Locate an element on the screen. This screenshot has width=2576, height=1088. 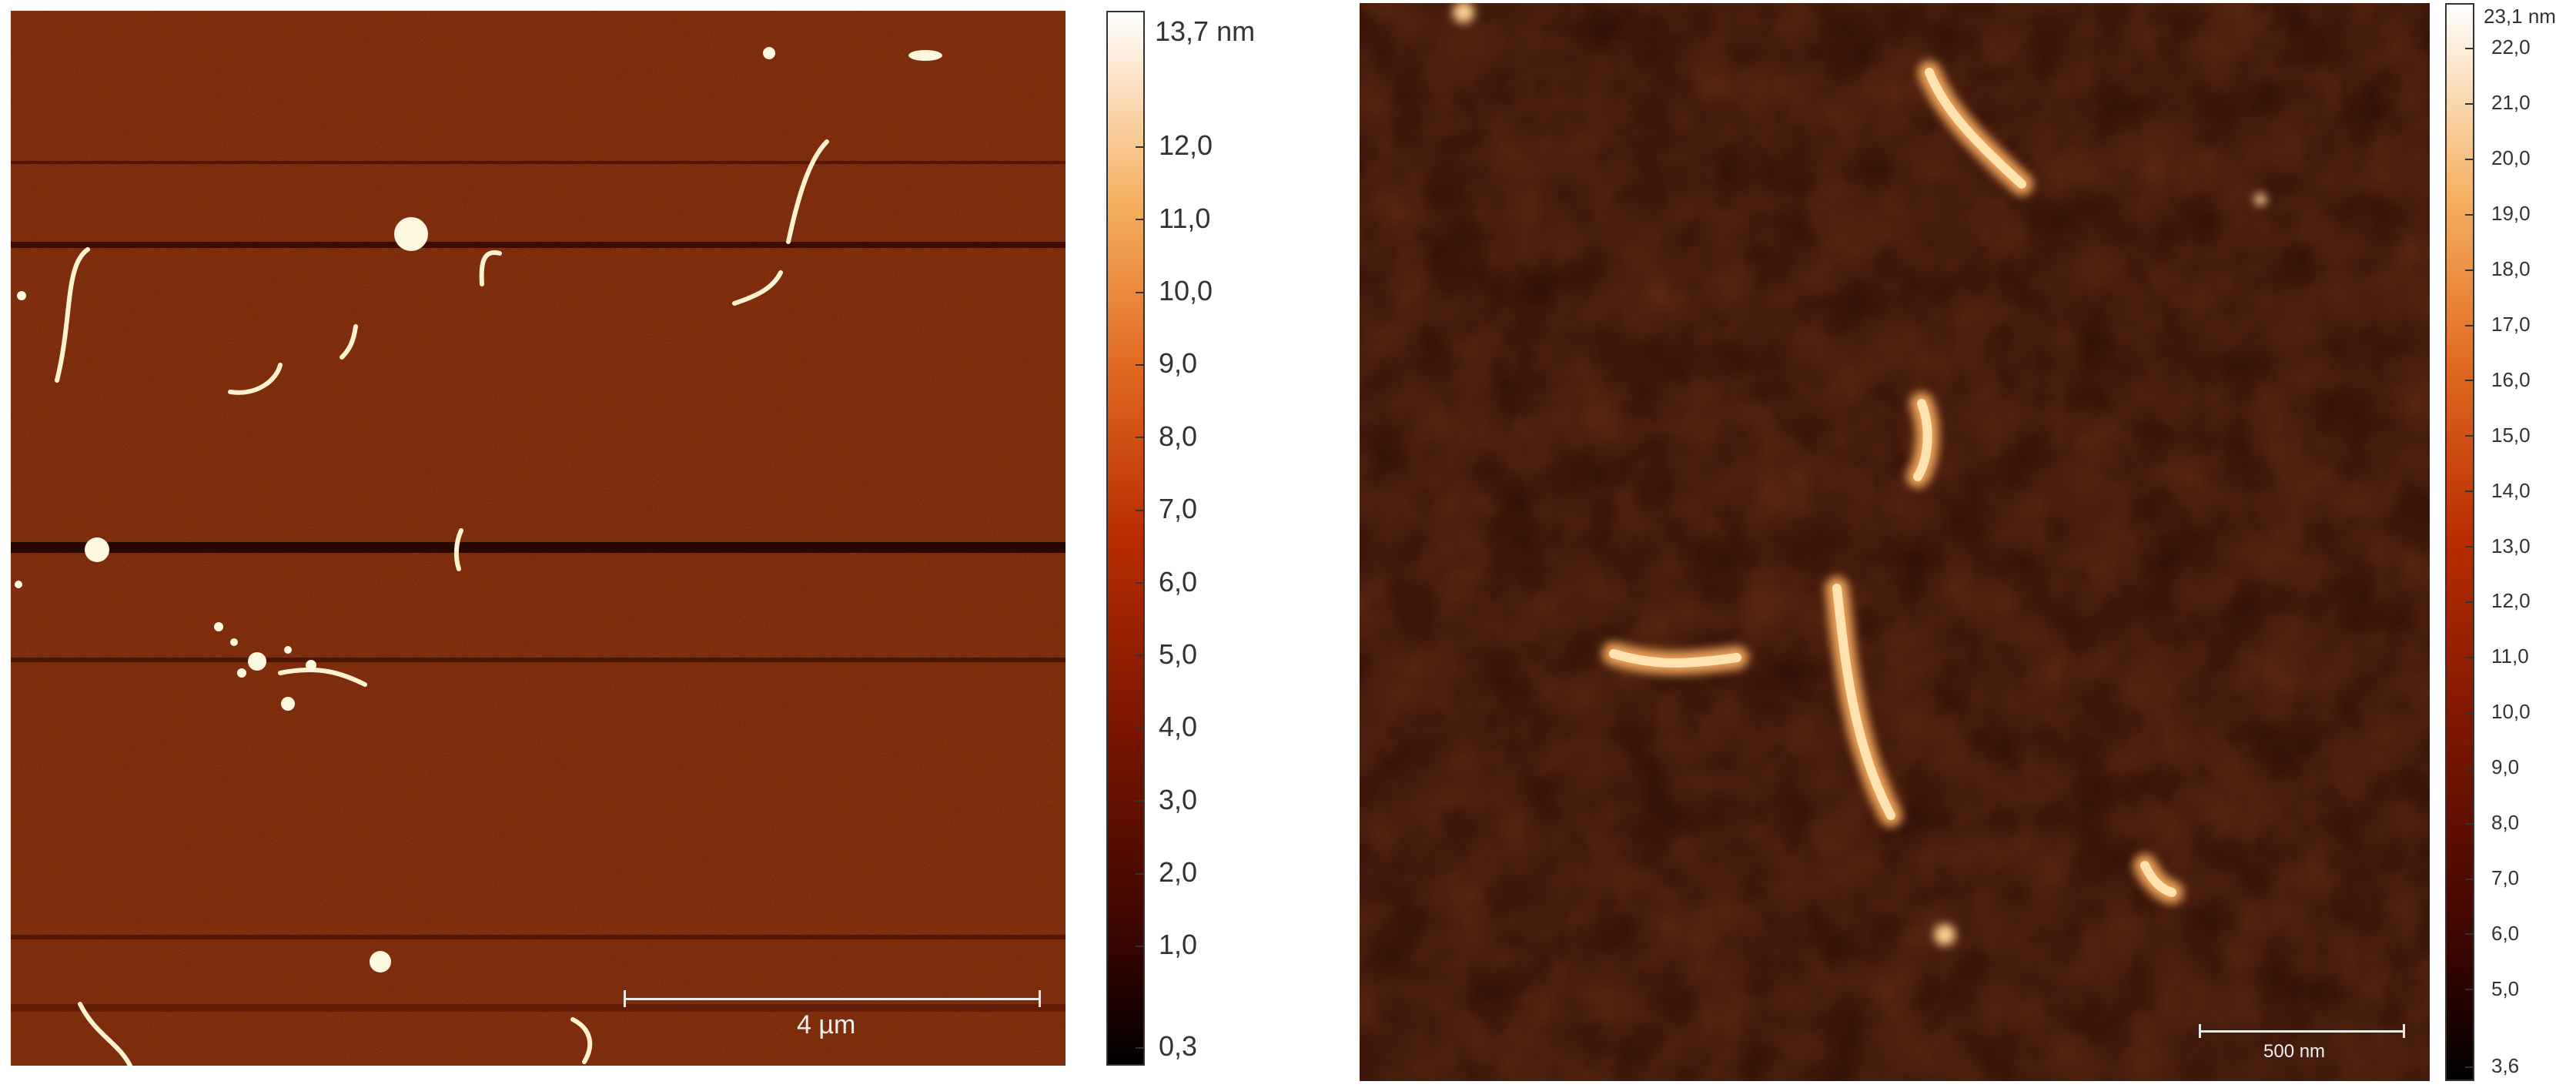
left-colorbar-tick-label: 3,0 is located at coordinates (1178, 799).